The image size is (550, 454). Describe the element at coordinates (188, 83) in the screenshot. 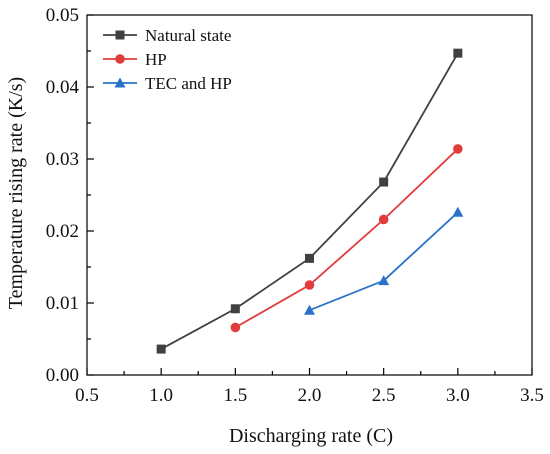

I see `legend-label: TEC and HP` at that location.